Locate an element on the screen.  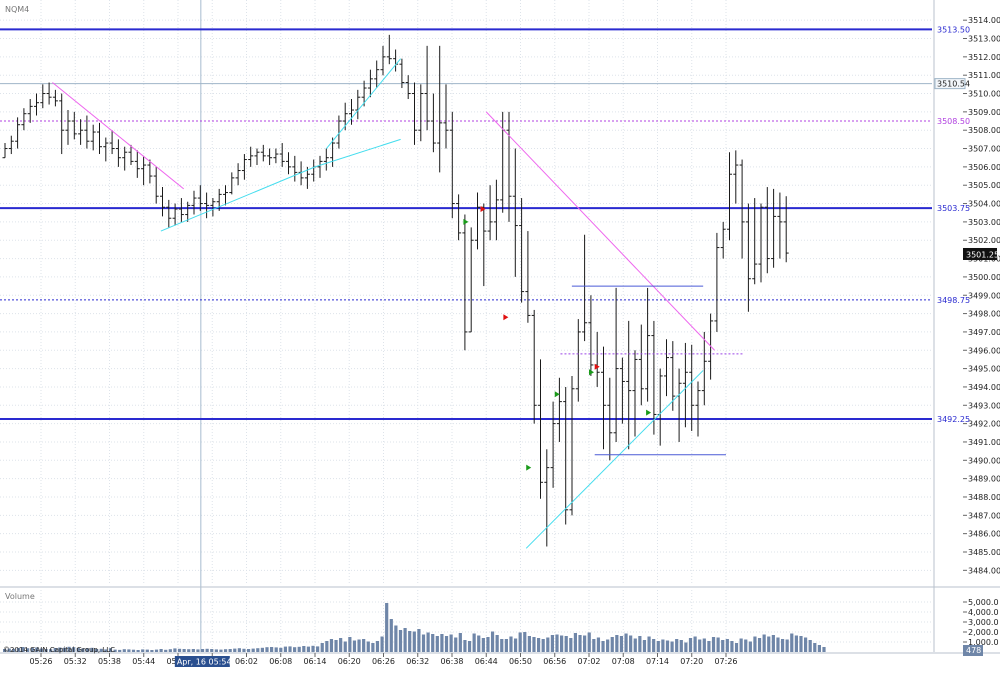
copyright-text: ©2014 GAIN Capital Group, LLC is located at coordinates (59, 650).